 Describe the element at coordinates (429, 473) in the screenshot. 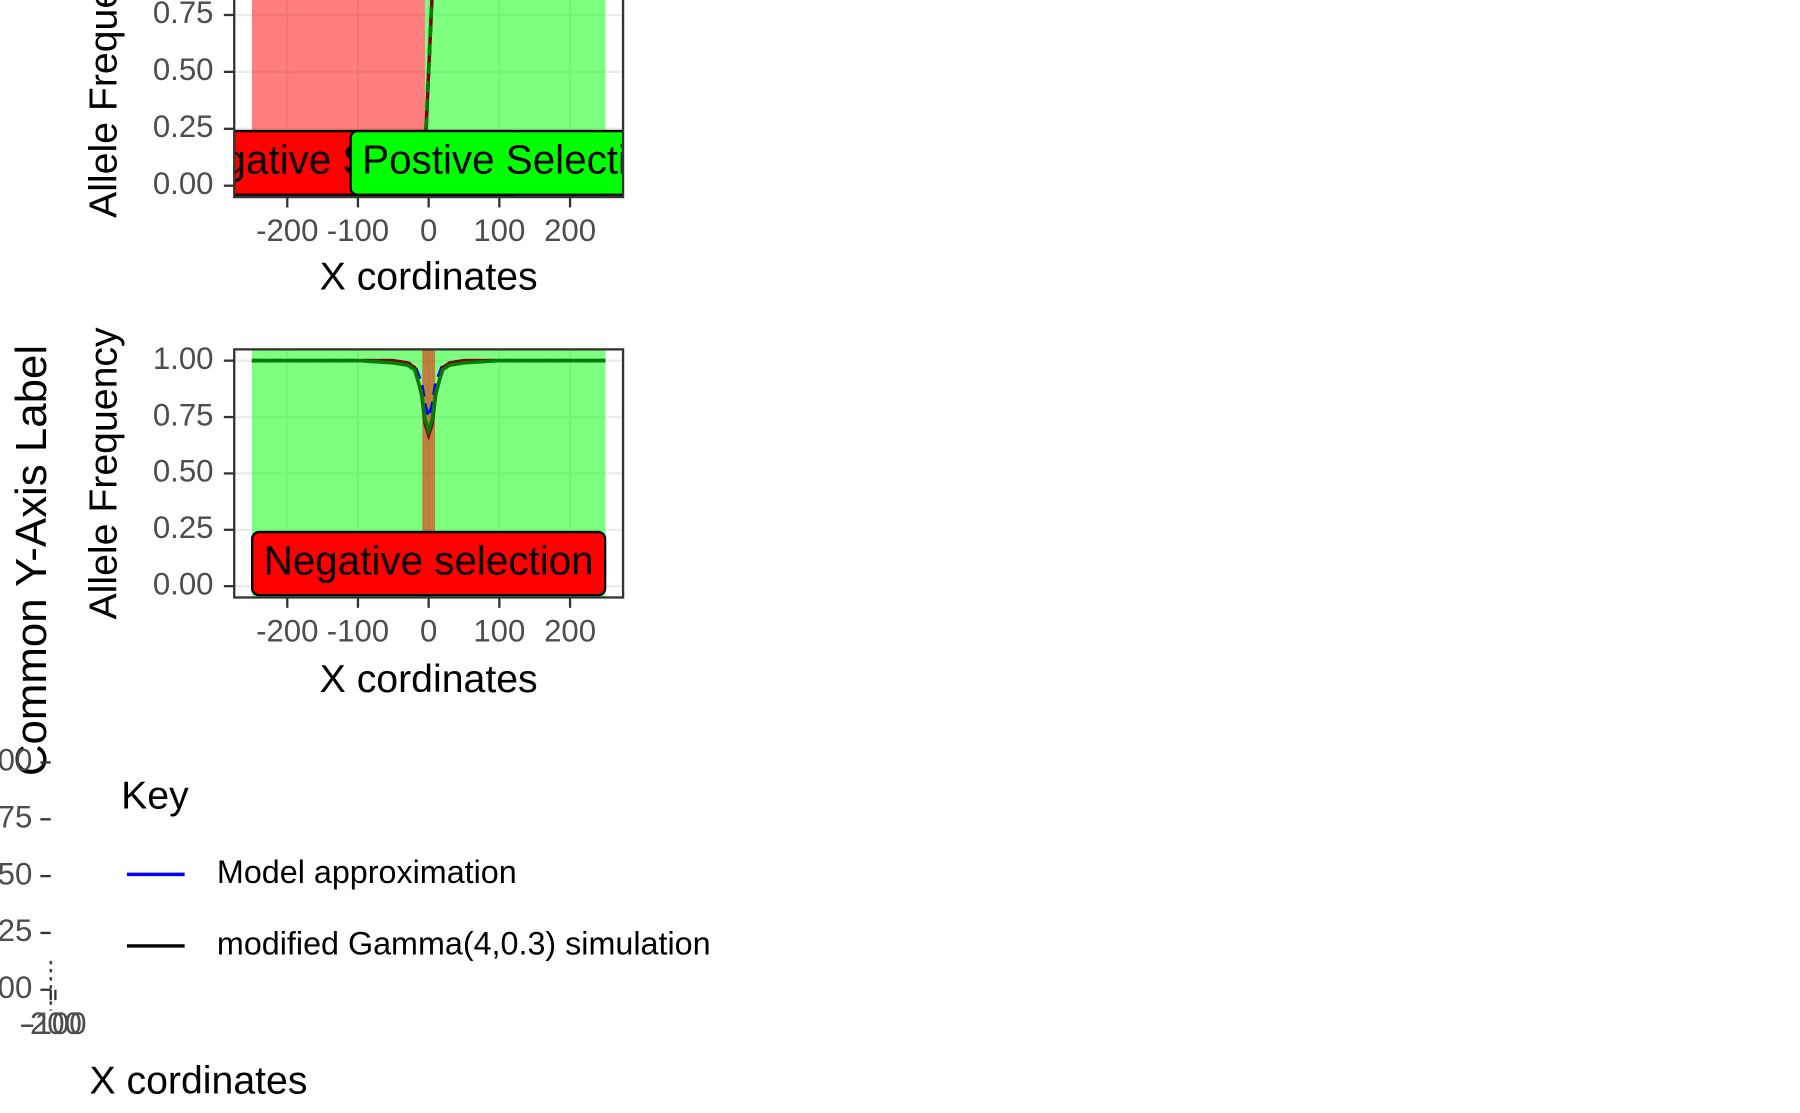

I see `plot-area: Negative selection` at that location.